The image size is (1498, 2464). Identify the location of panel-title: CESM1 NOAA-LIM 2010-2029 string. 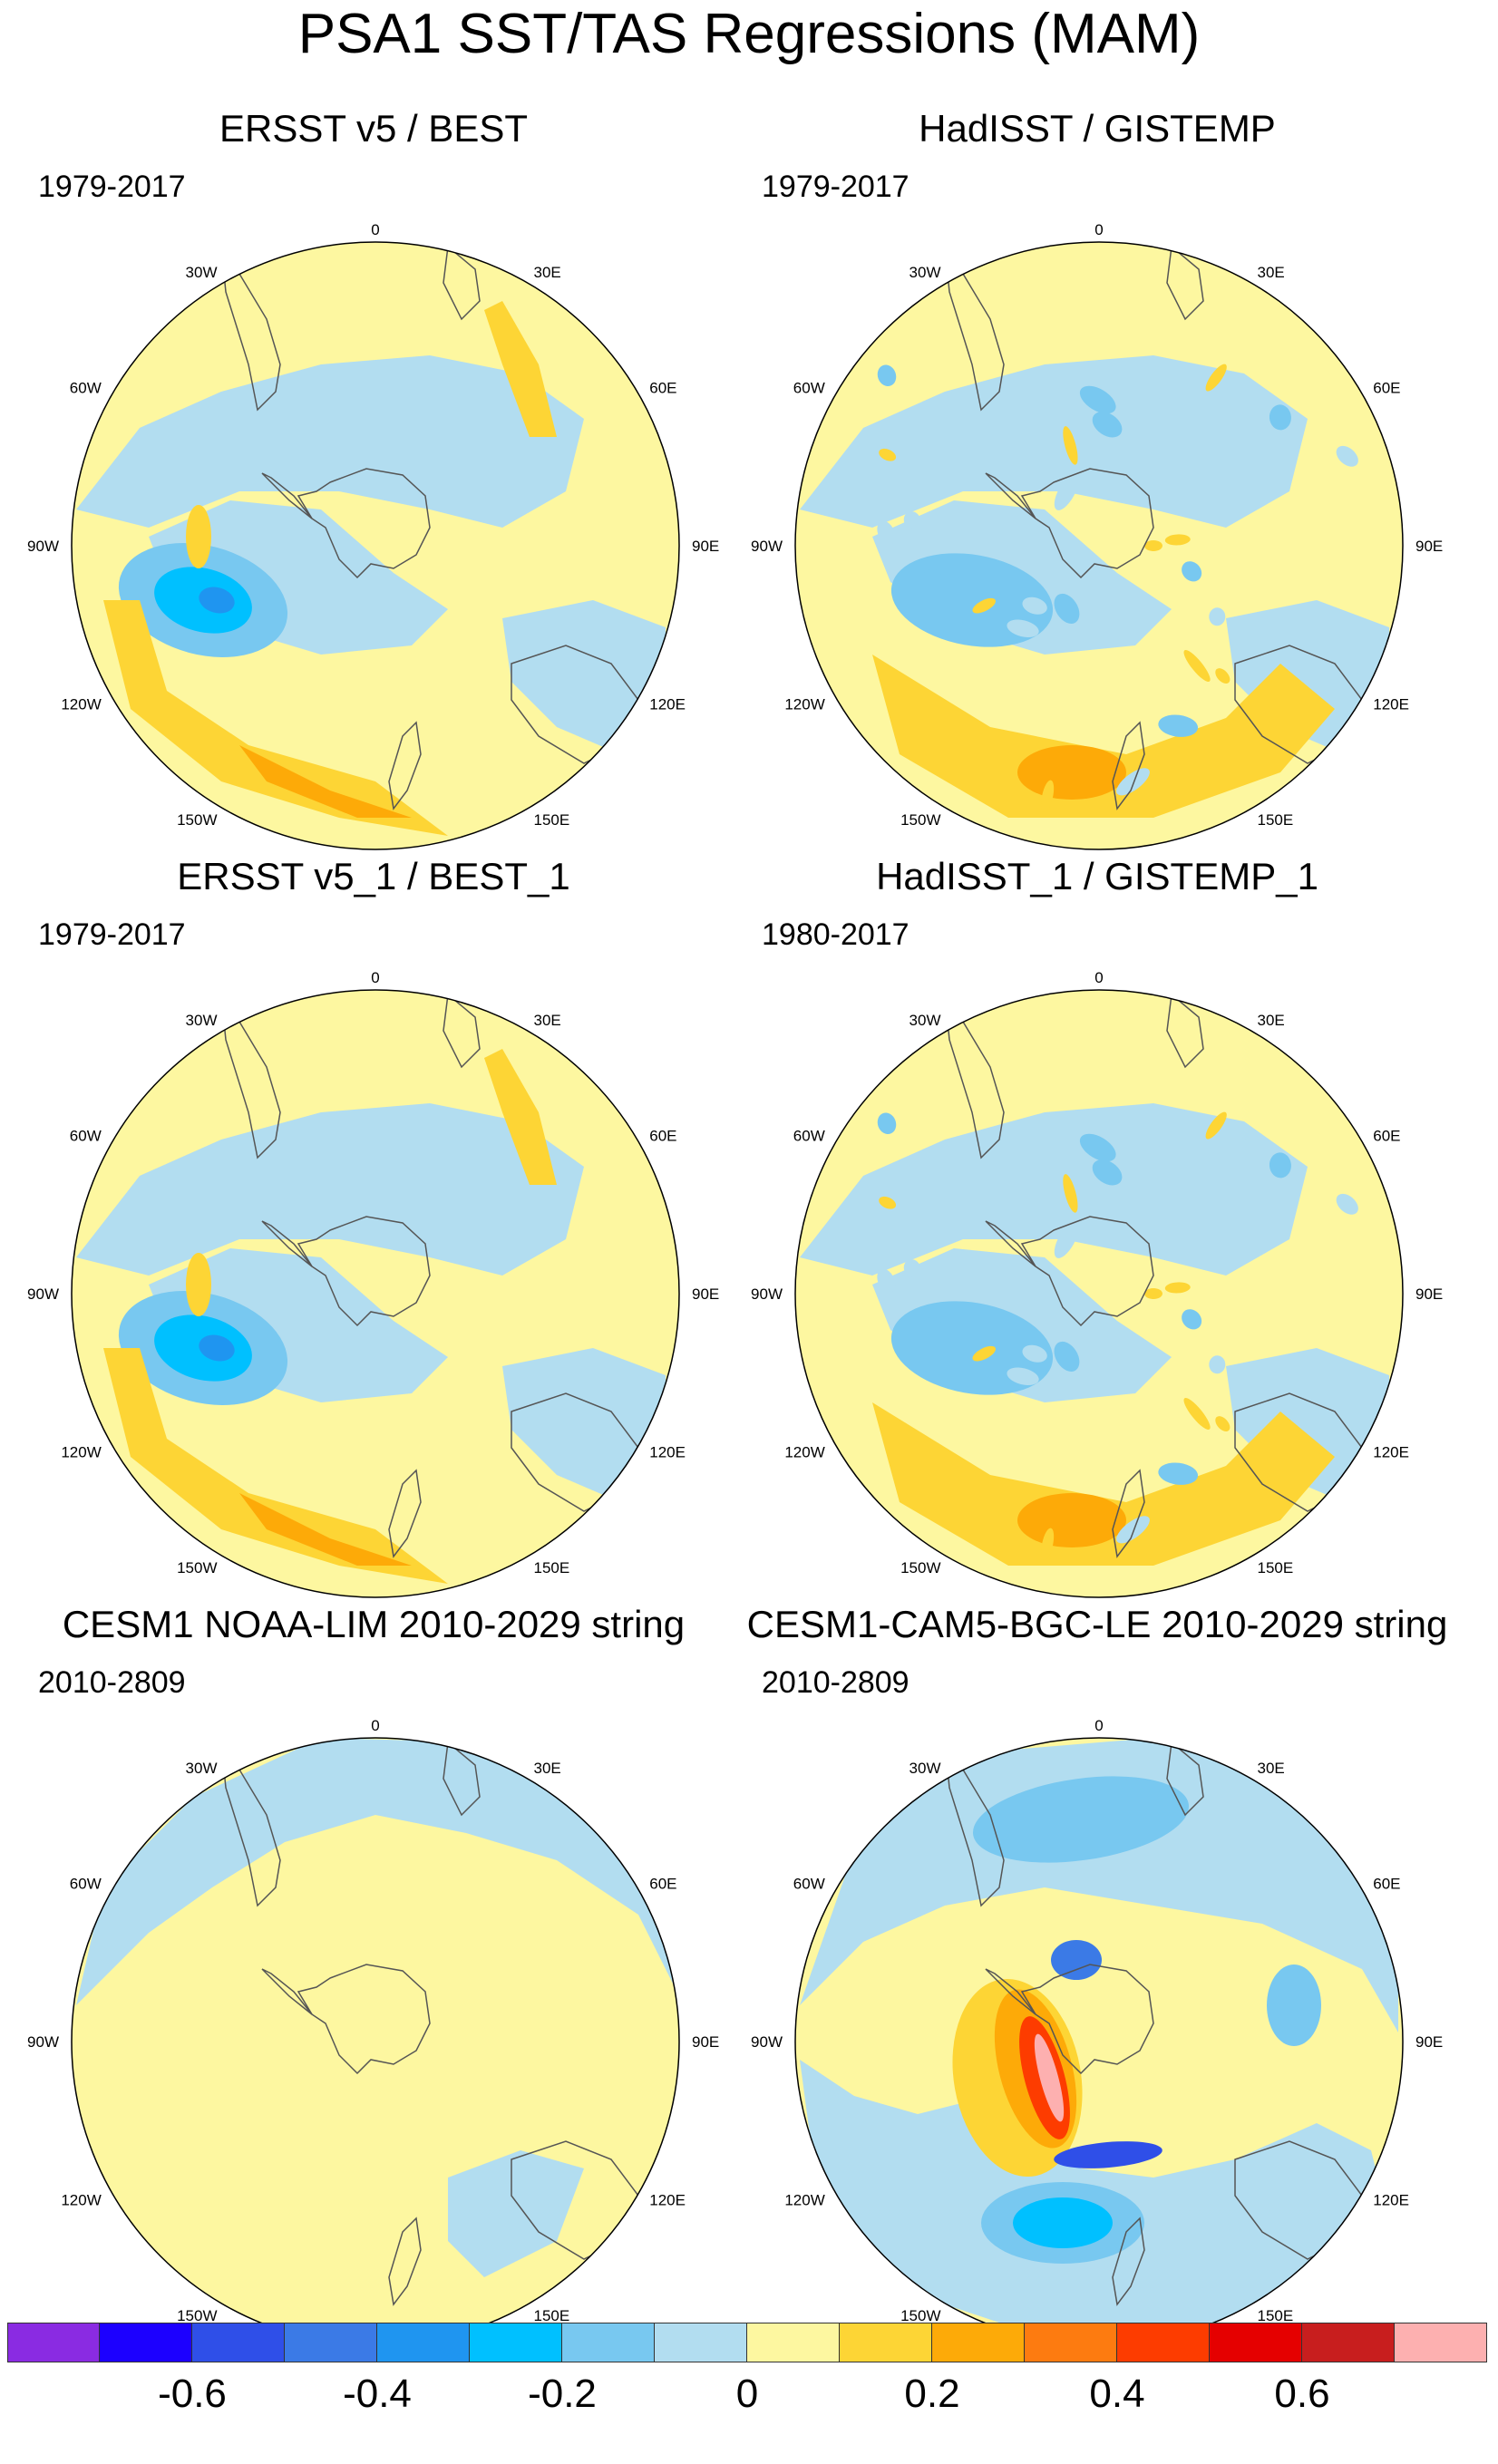
(374, 1624).